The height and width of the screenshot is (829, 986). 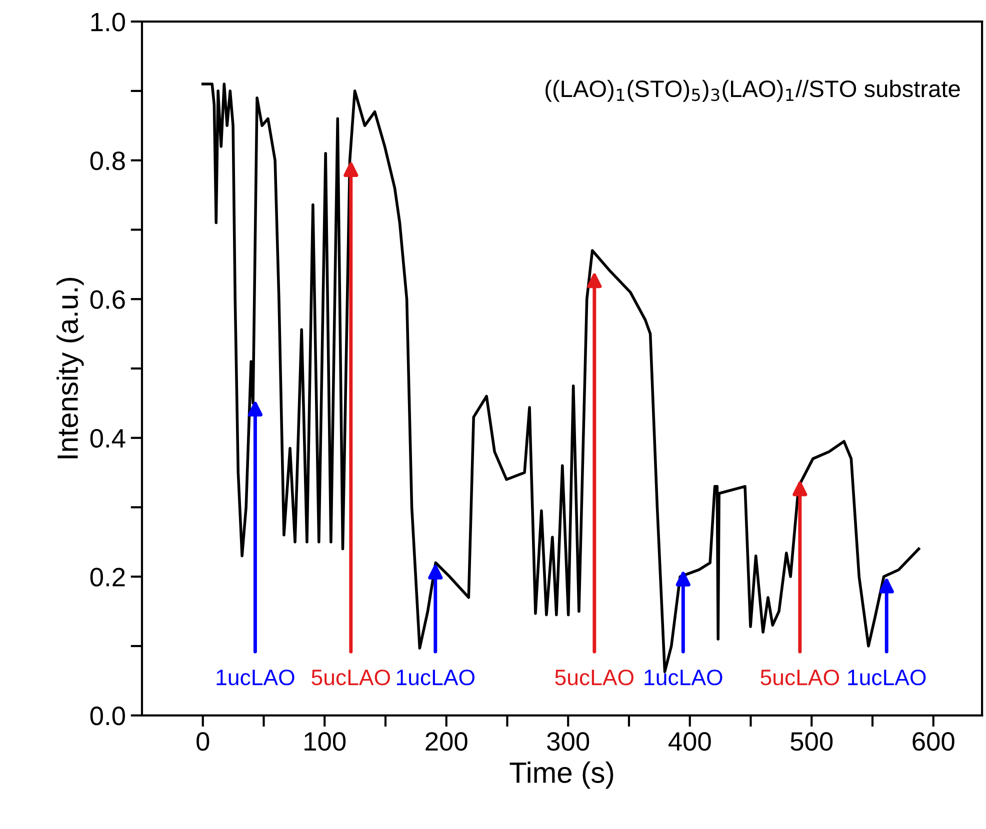 I want to click on text: ((LAO)$_{1}$(STO)$_{5}$)$_{3}$(LAO)$_{1}$//STO substrate, so click(x=753, y=91).